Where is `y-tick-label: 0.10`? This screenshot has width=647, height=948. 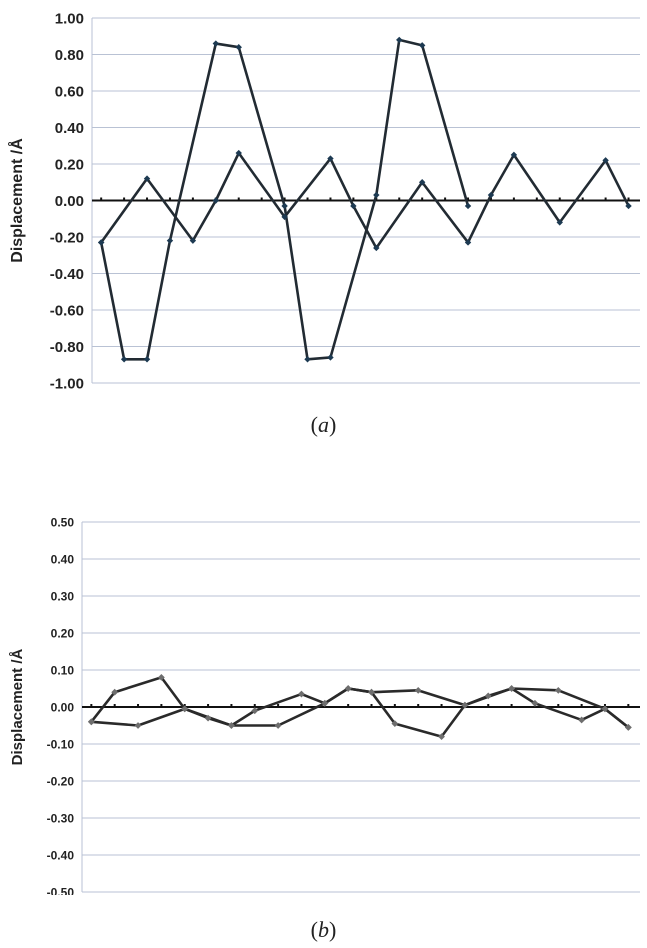
y-tick-label: 0.10 is located at coordinates (63, 670).